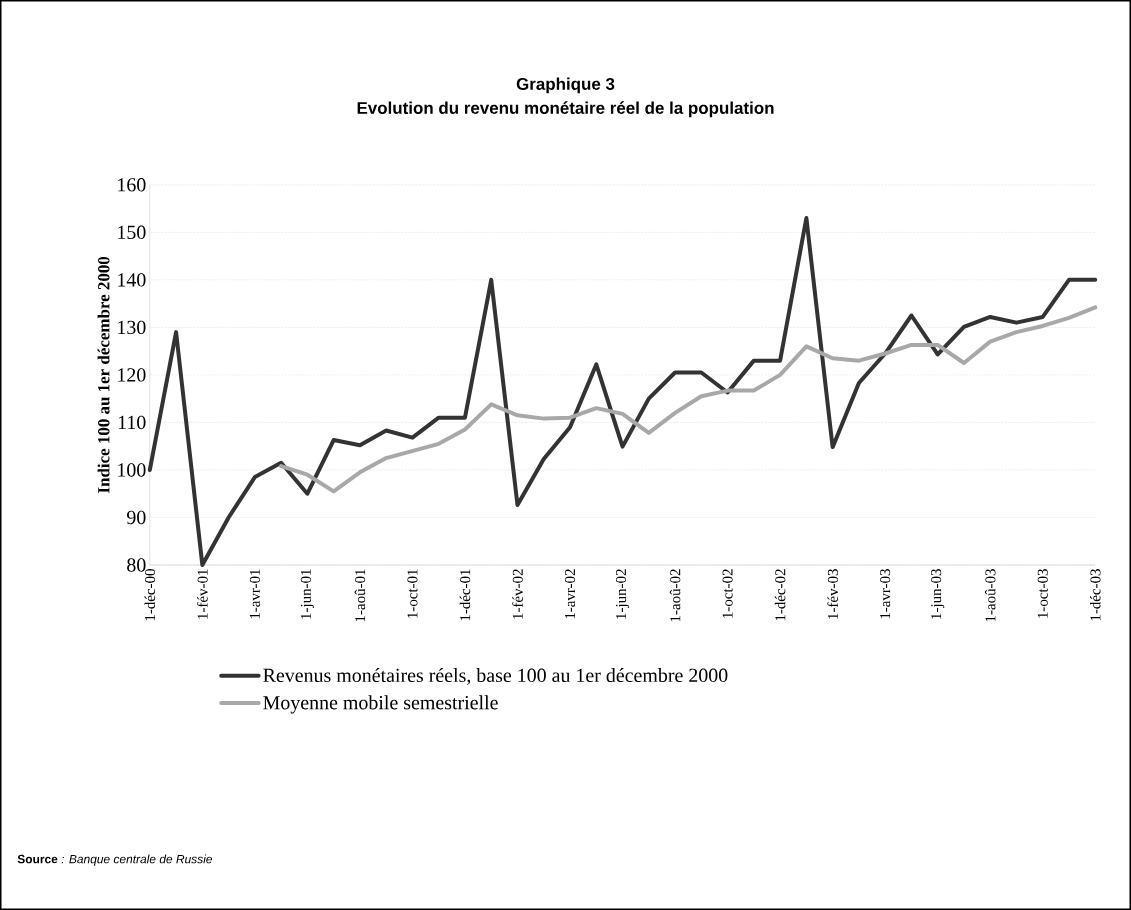 This screenshot has height=910, width=1131. I want to click on x-tick-label: 1-oct-02, so click(727, 593).